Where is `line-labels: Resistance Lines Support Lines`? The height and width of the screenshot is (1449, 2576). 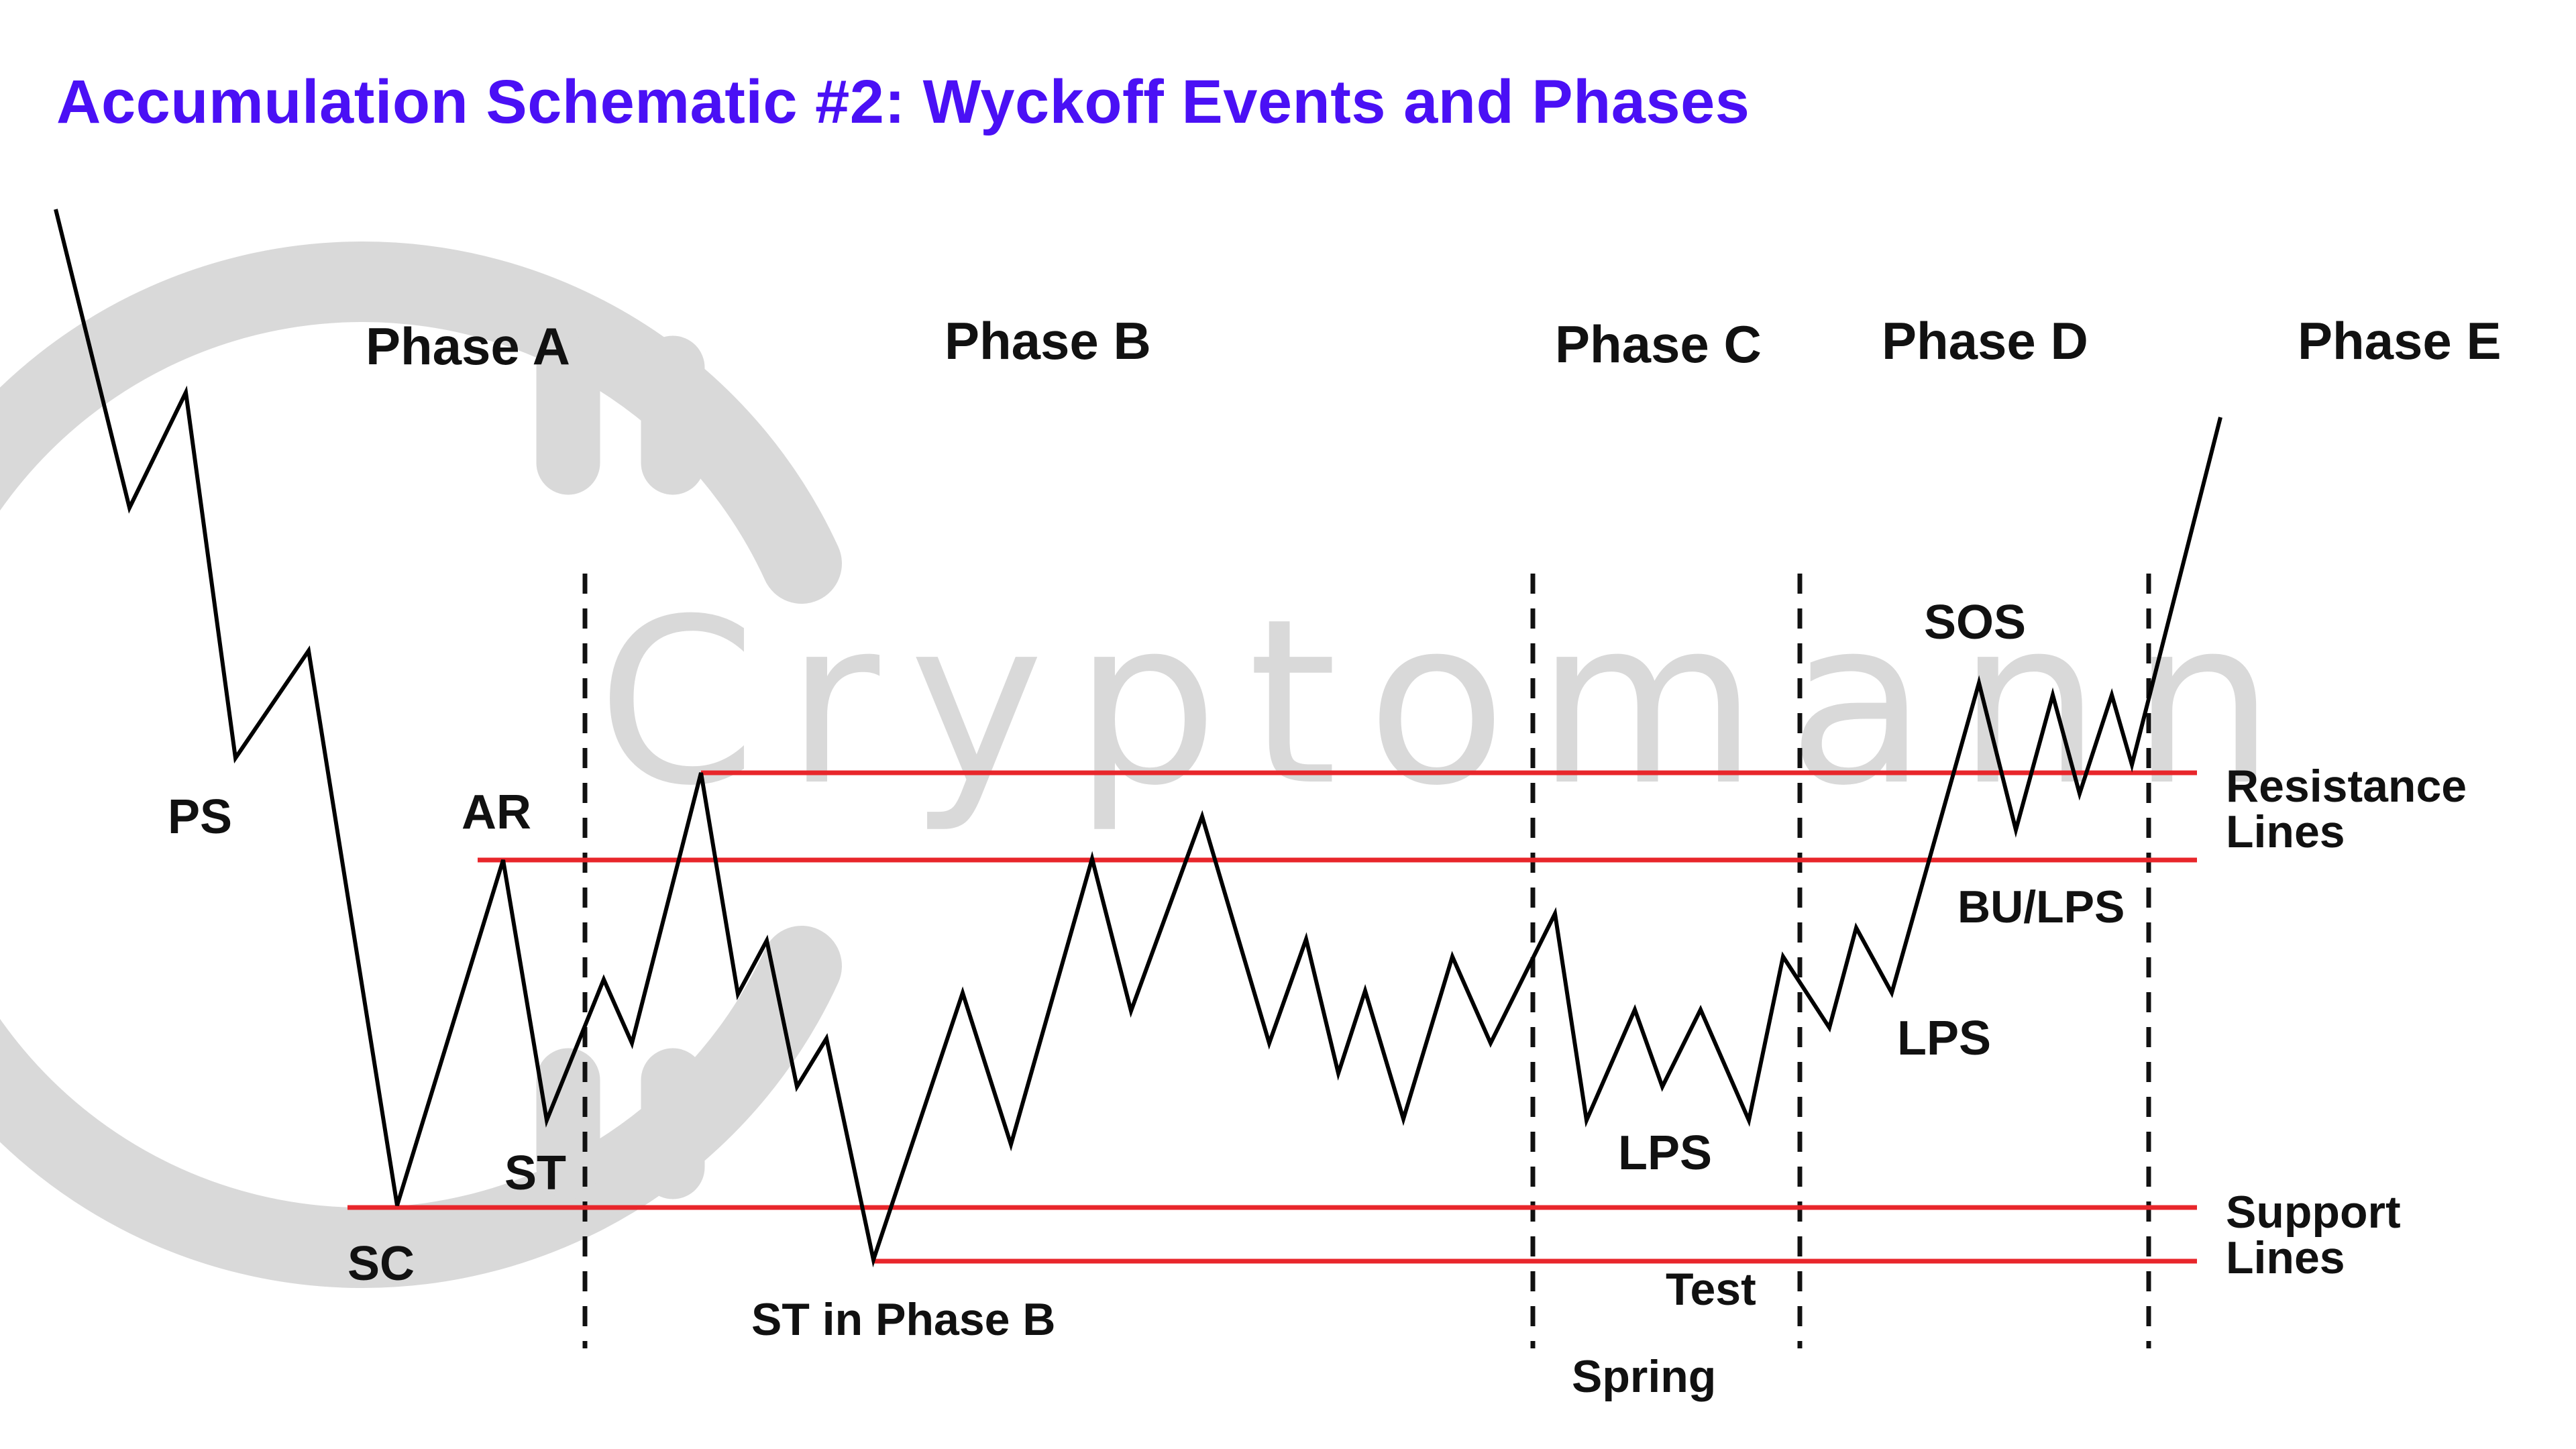 line-labels: Resistance Lines Support Lines is located at coordinates (2346, 1022).